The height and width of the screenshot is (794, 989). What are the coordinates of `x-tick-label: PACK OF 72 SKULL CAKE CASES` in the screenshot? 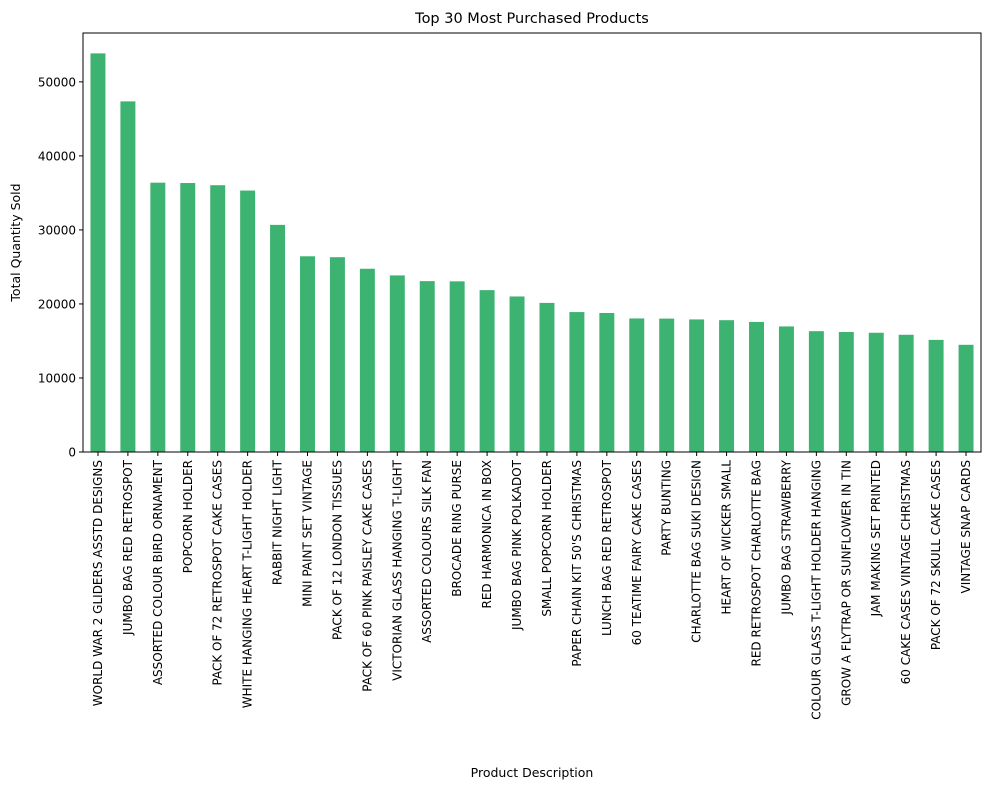 It's located at (936, 555).